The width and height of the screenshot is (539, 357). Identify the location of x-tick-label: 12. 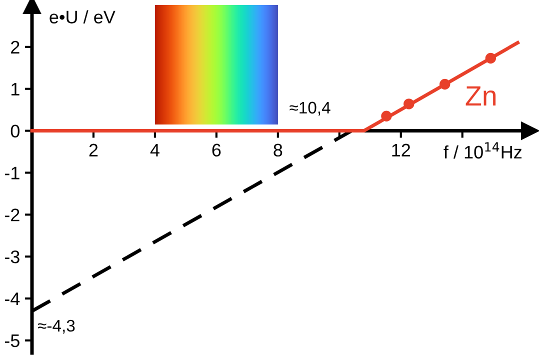
(401, 150).